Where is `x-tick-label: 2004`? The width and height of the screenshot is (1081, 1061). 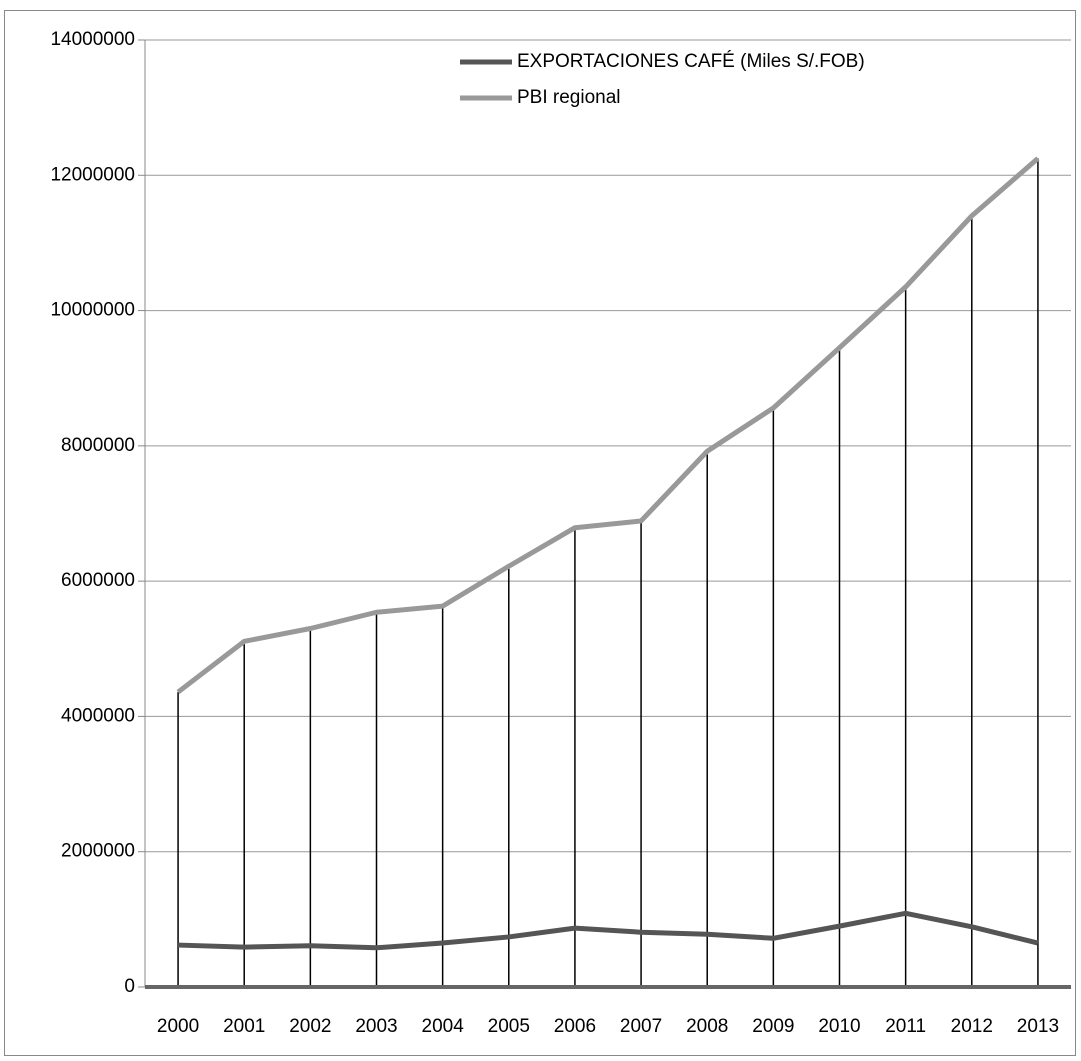
x-tick-label: 2004 is located at coordinates (443, 1026).